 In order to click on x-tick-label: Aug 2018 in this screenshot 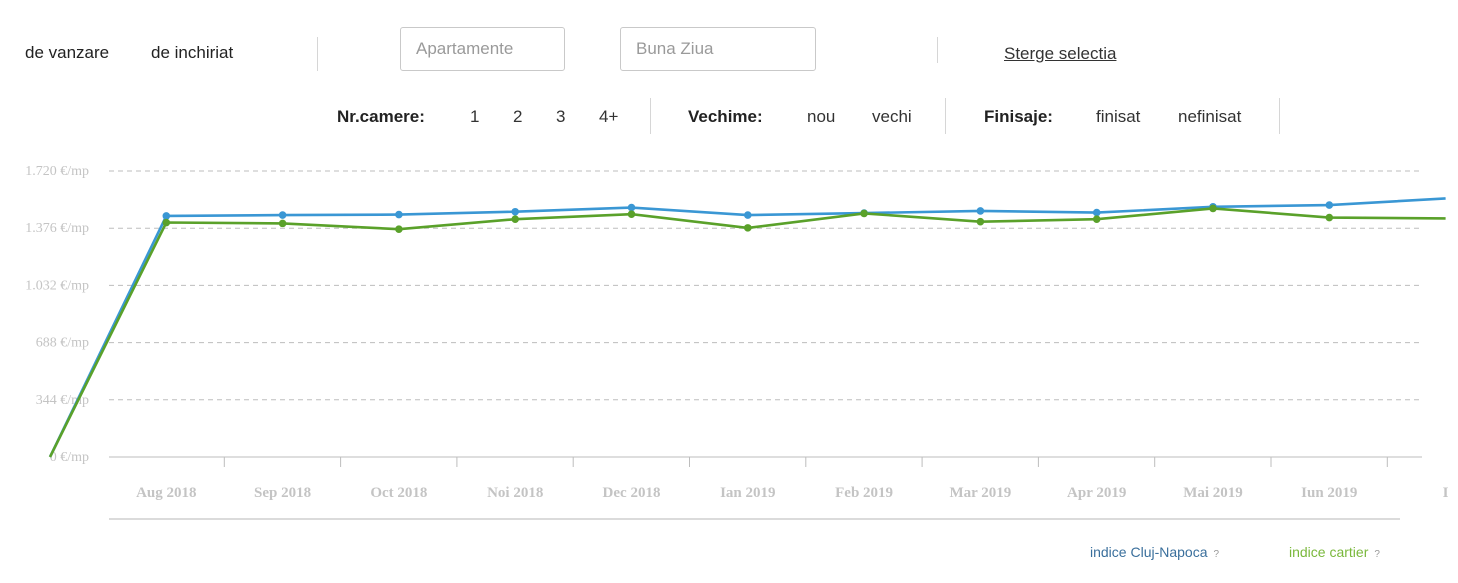, I will do `click(166, 493)`.